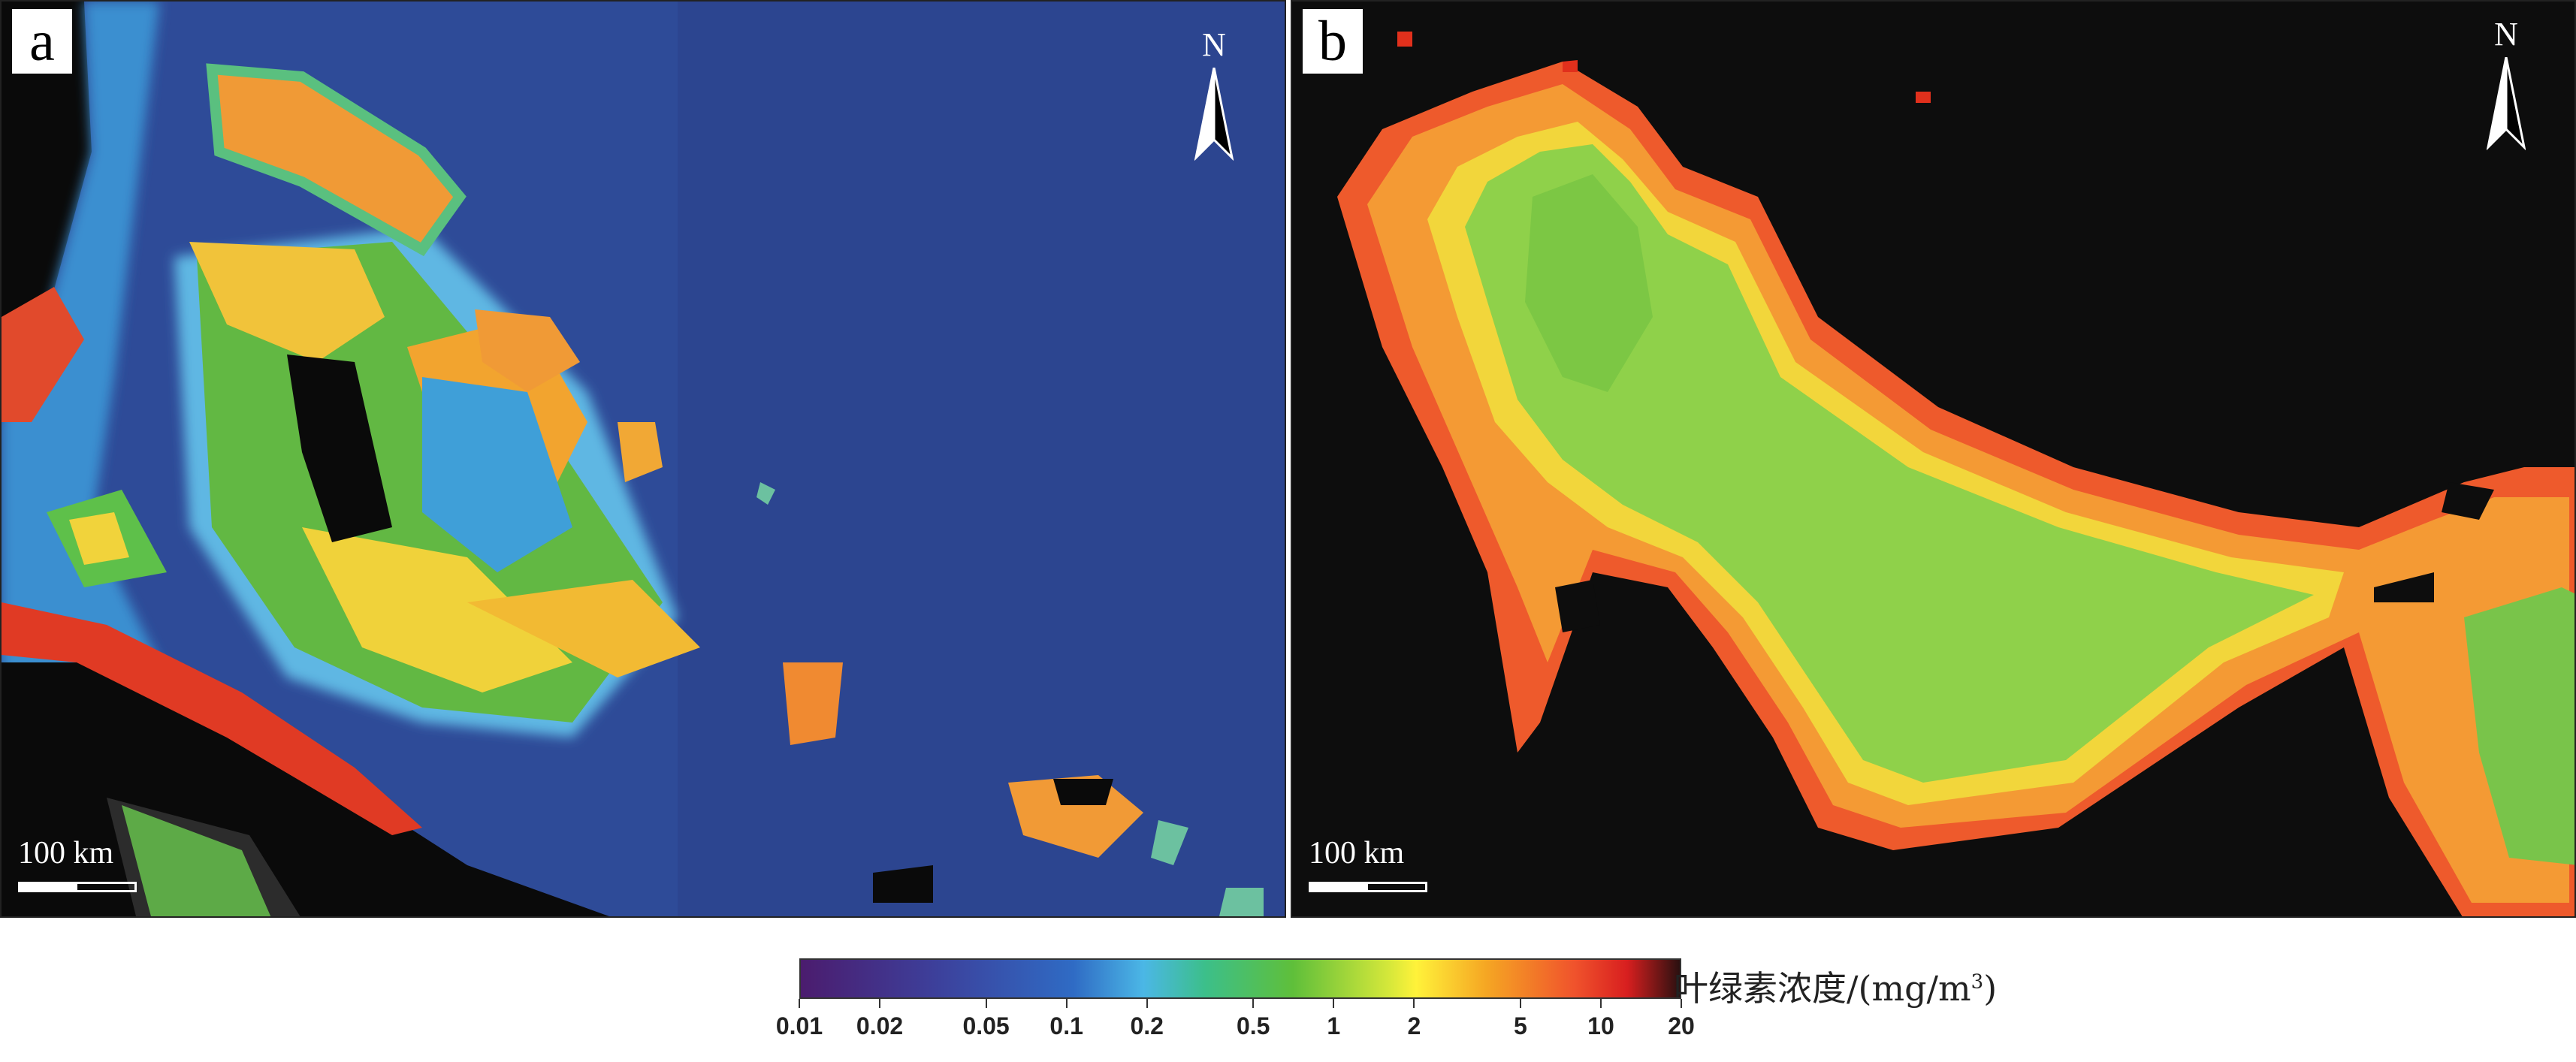  I want to click on north-letter-a: N, so click(1214, 44).